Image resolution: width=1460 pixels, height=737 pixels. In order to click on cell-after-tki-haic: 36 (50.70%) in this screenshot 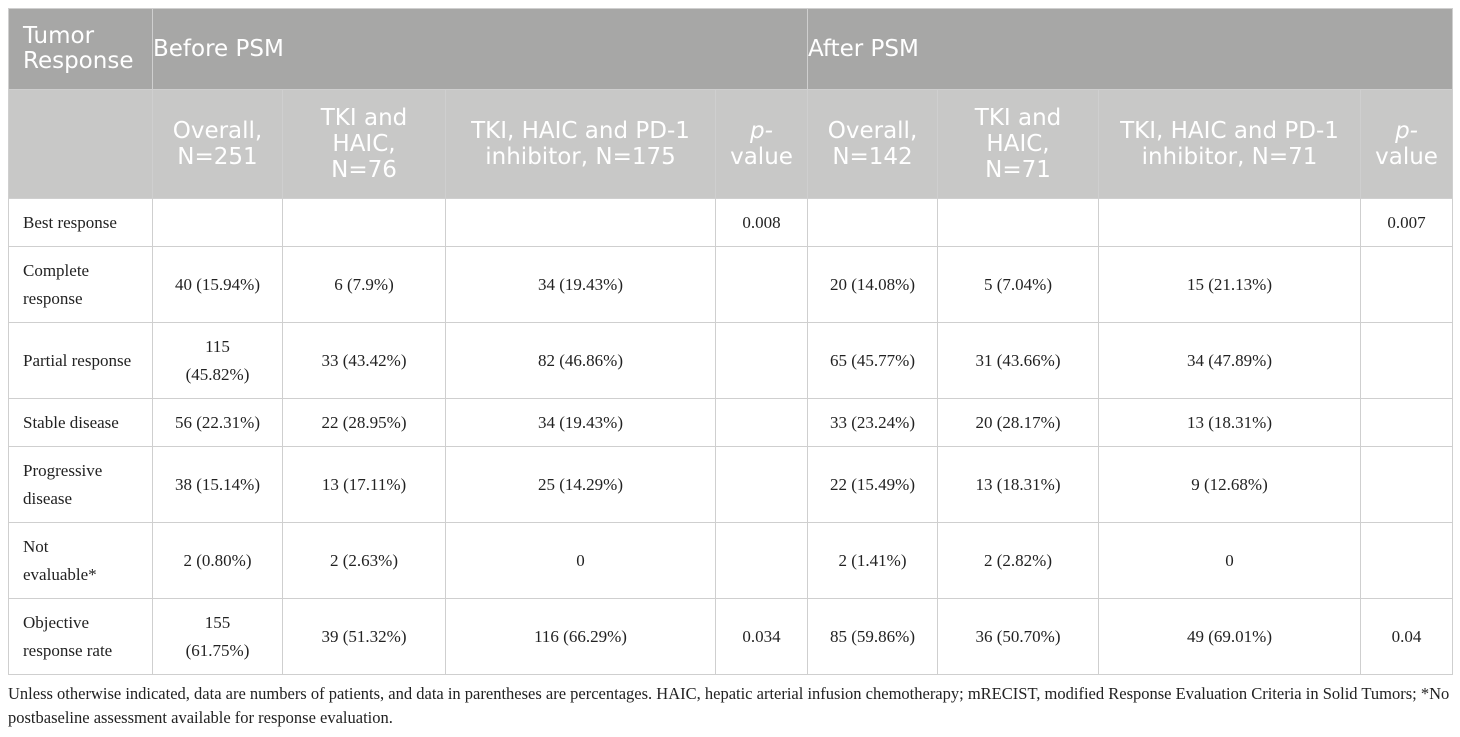, I will do `click(1018, 636)`.